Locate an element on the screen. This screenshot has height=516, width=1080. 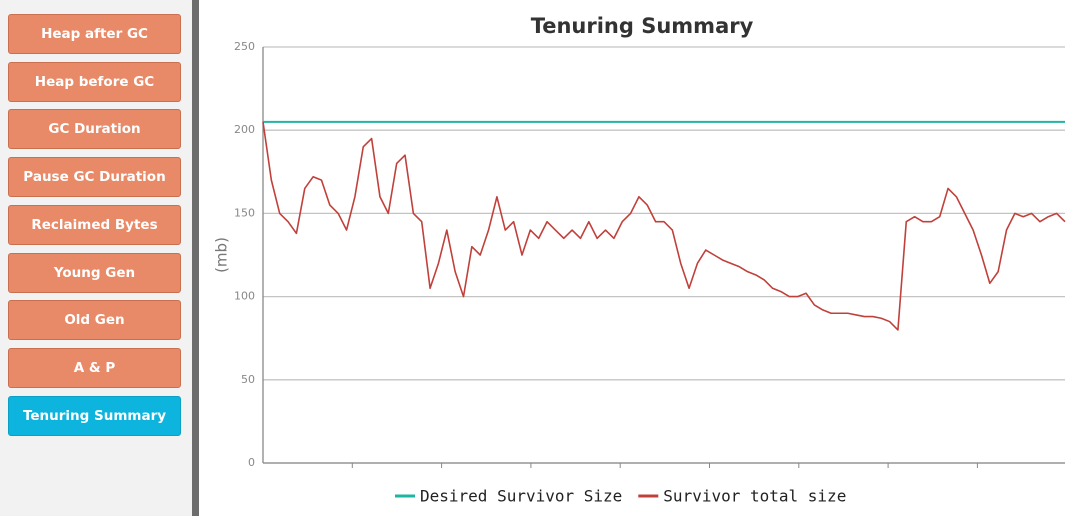
nav-button: Reclaimed Bytes is located at coordinates (94, 224).